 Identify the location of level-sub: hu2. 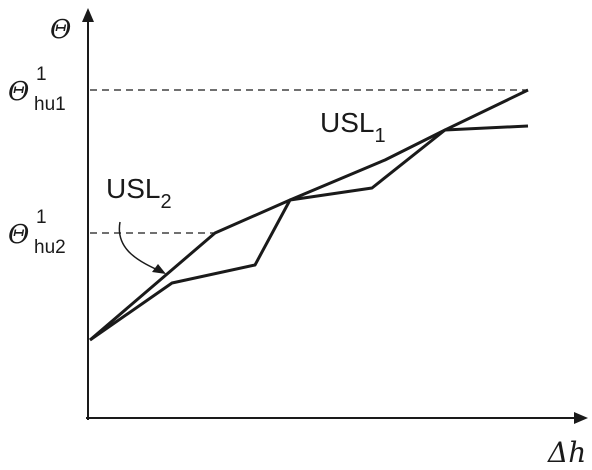
(50, 247).